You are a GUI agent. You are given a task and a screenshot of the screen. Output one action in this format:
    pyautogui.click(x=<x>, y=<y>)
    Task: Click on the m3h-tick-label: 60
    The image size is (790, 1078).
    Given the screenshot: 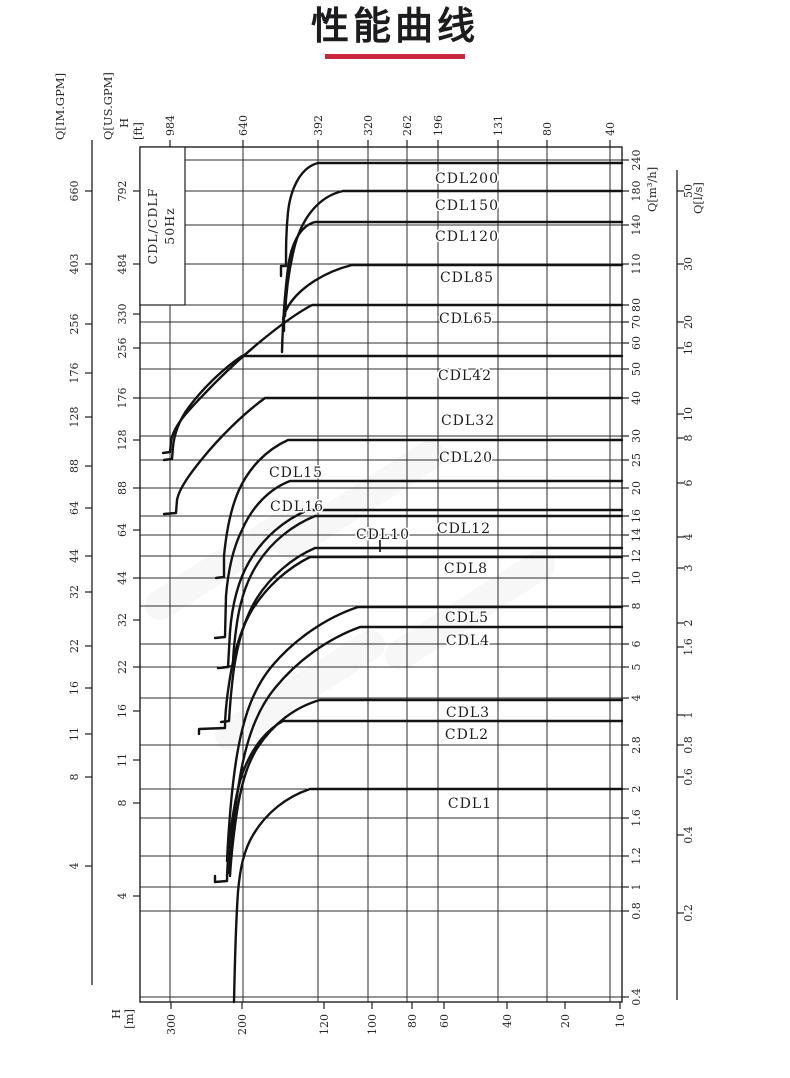 What is the action you would take?
    pyautogui.click(x=636, y=343)
    